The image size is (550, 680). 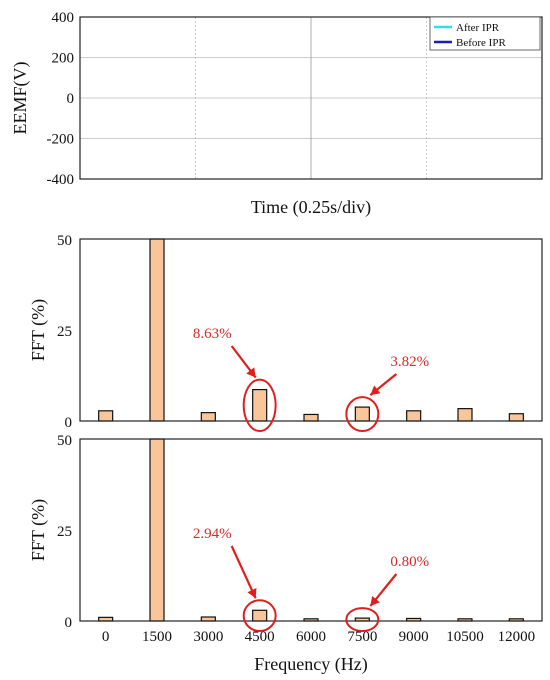 I want to click on fft-xtick-label: 1500, so click(x=157, y=637).